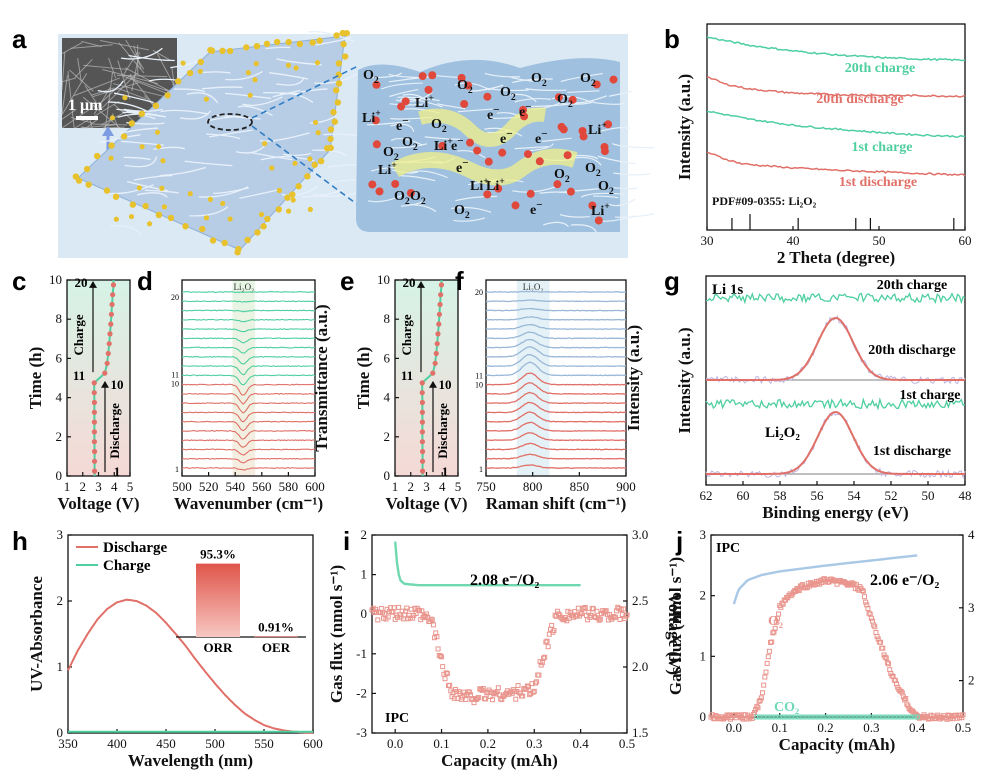 The image size is (996, 776). I want to click on x-tick-label: 30, so click(707, 240).